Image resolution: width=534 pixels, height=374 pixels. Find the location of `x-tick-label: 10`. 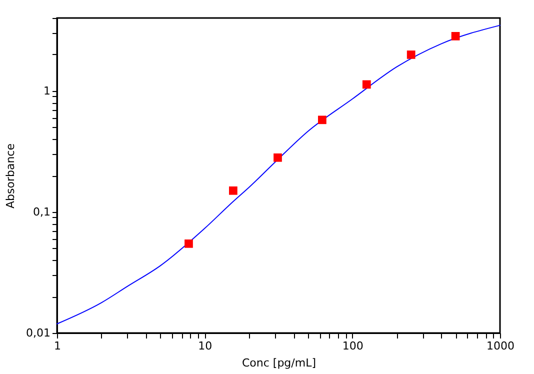

x-tick-label: 10 is located at coordinates (205, 346).